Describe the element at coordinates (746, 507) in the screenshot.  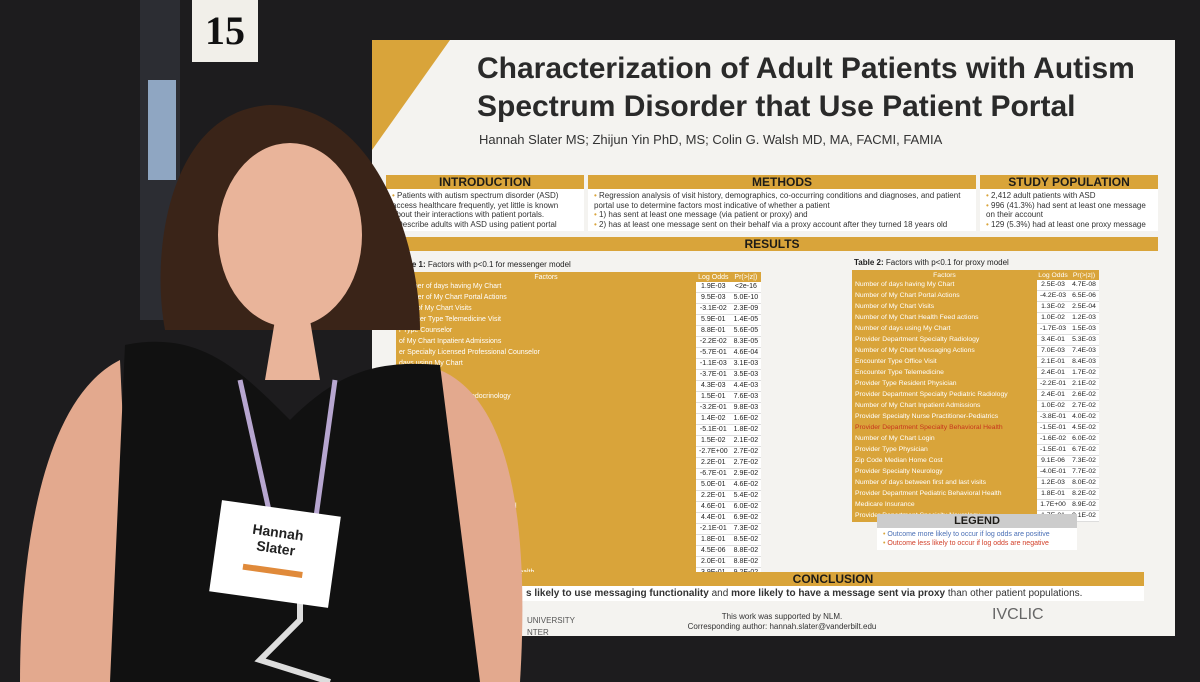
I see `table-cell: 6.0E-02` at that location.